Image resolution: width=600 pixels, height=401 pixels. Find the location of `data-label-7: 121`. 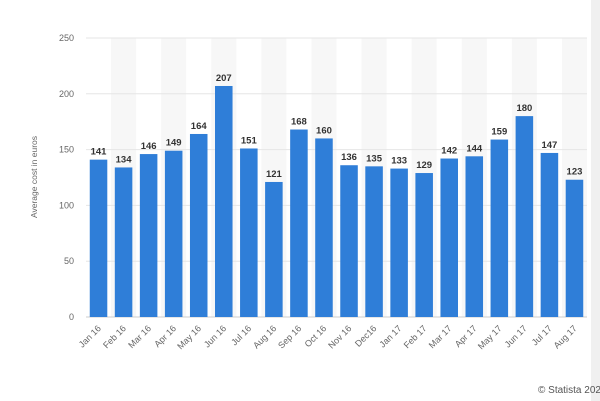

data-label-7: 121 is located at coordinates (274, 174).